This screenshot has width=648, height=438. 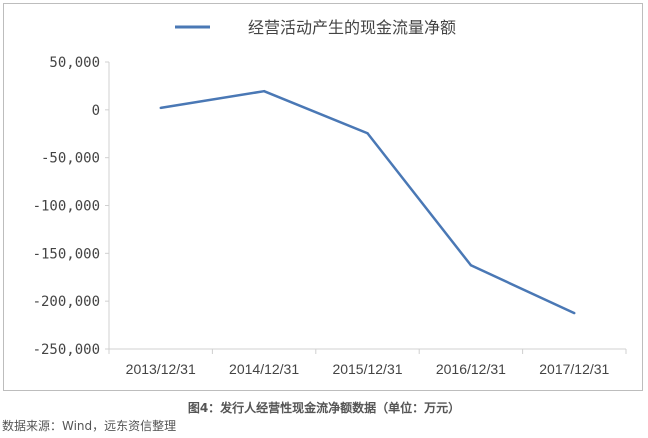 I want to click on legend-label: 经营活动产生的现金流量净额, so click(x=352, y=27).